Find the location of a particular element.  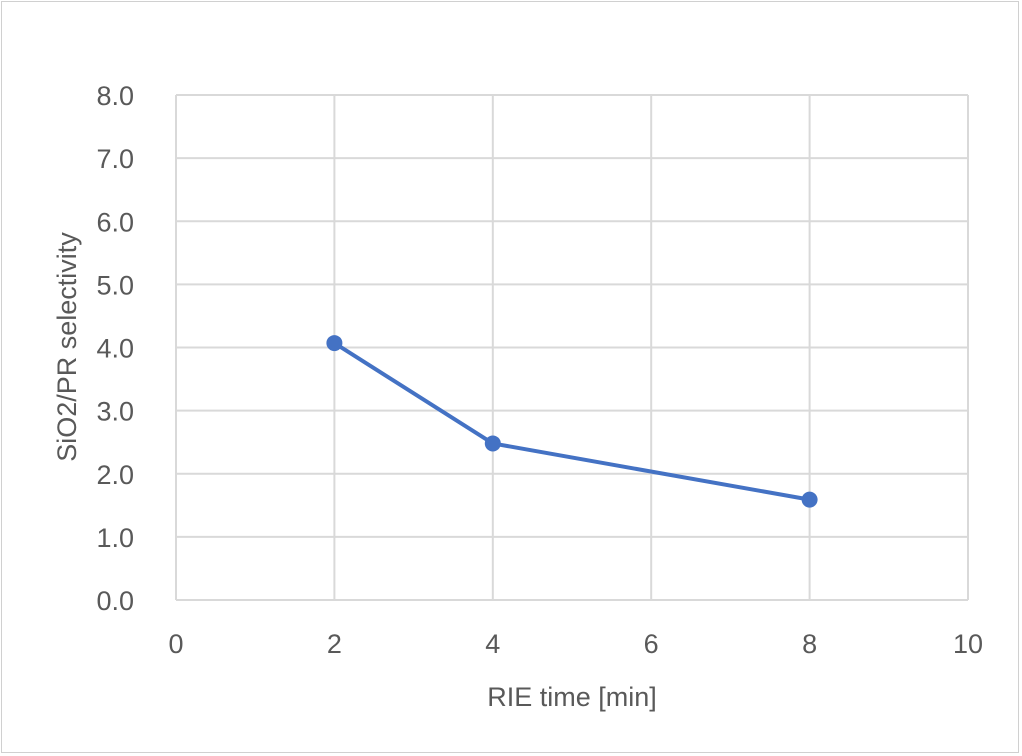

series-line is located at coordinates (572, 421).